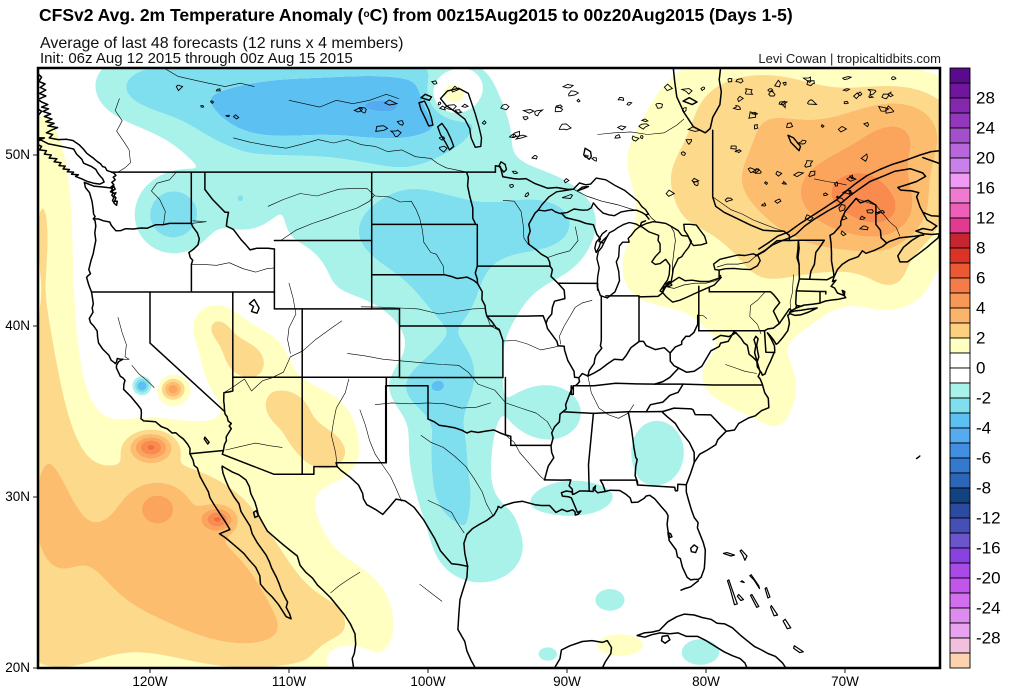 This screenshot has height=697, width=1024. Describe the element at coordinates (980, 308) in the screenshot. I see `svg-text: 4` at that location.